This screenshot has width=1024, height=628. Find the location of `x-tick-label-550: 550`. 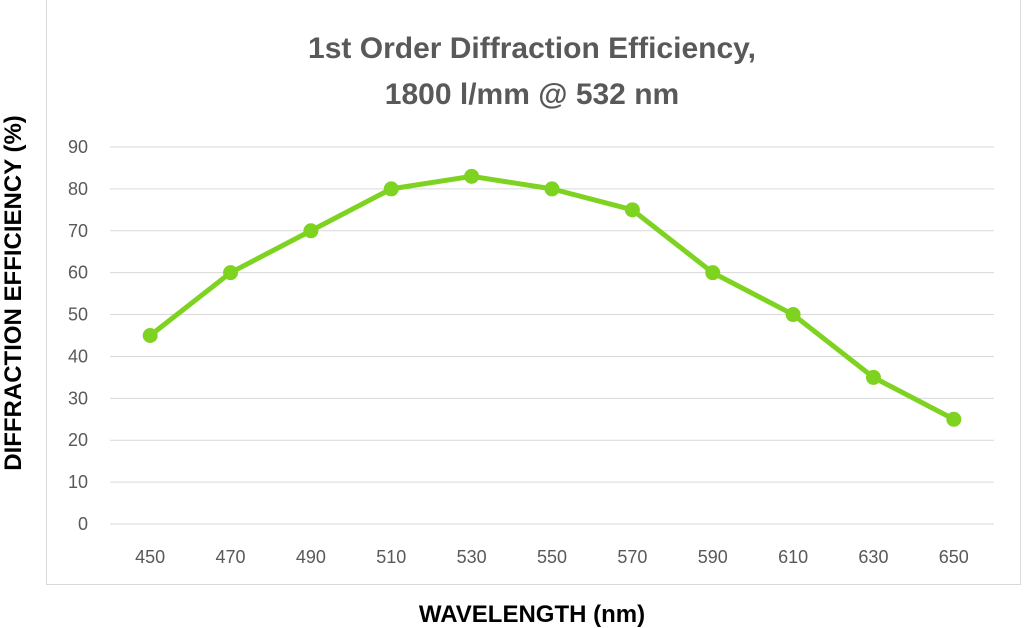

x-tick-label-550: 550 is located at coordinates (552, 557).